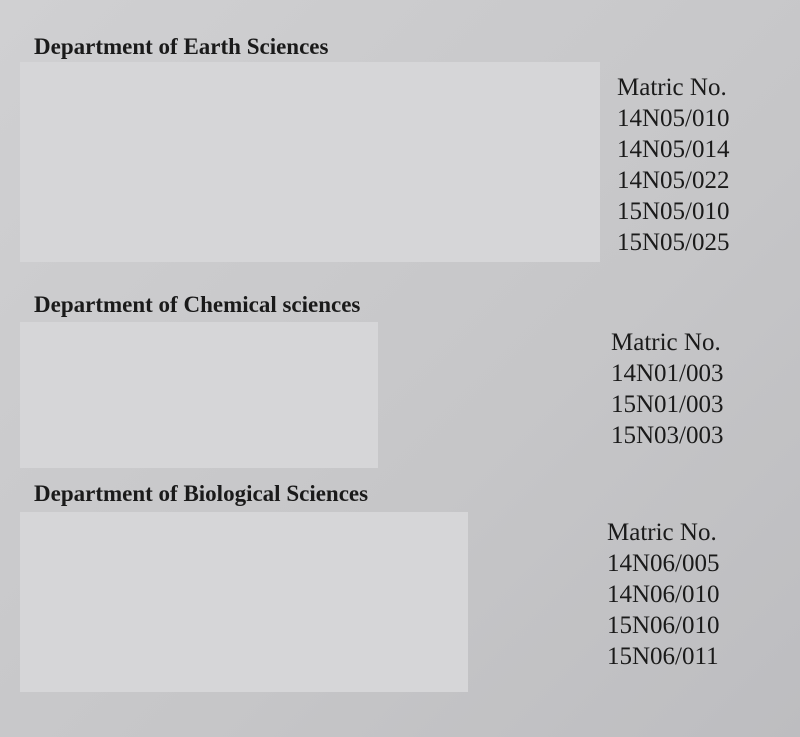  I want to click on section-title-earth: Department of Earth Sciences, so click(181, 46).